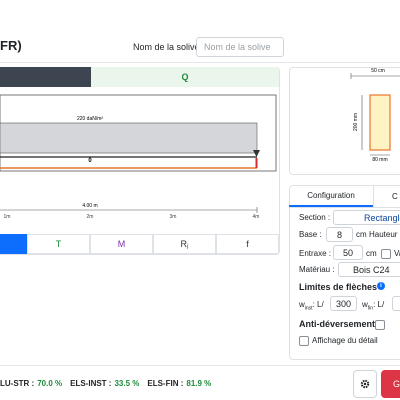 This screenshot has width=400, height=400. I want to click on status-item: ELS-INST :33.5 %, so click(104, 383).